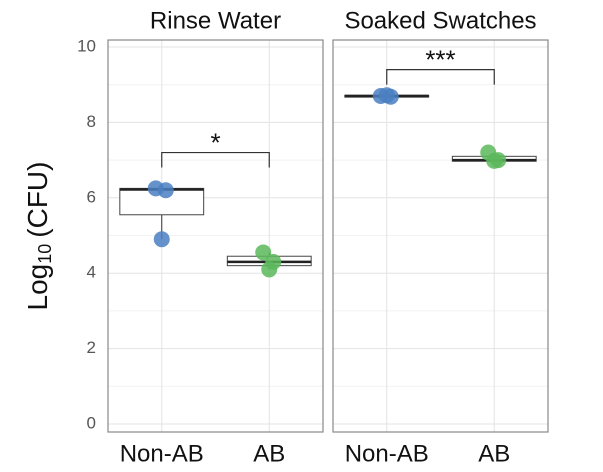  I want to click on y-tick-label: 10, so click(86, 45).